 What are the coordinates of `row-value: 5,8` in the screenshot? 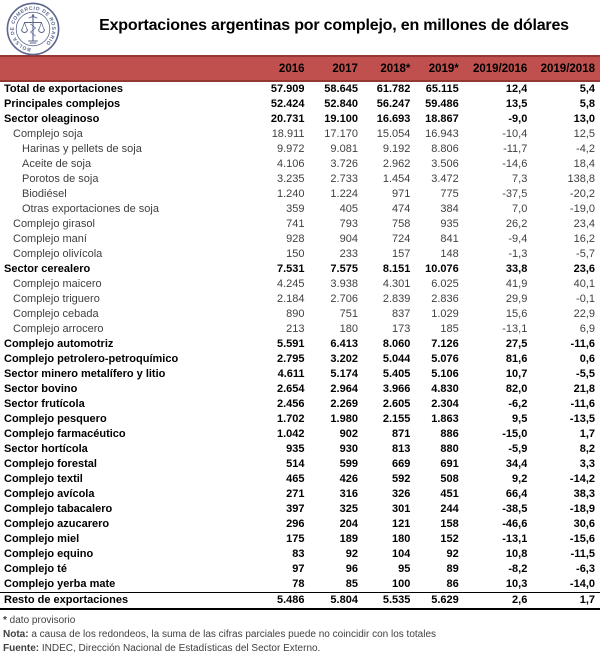 It's located at (587, 104).